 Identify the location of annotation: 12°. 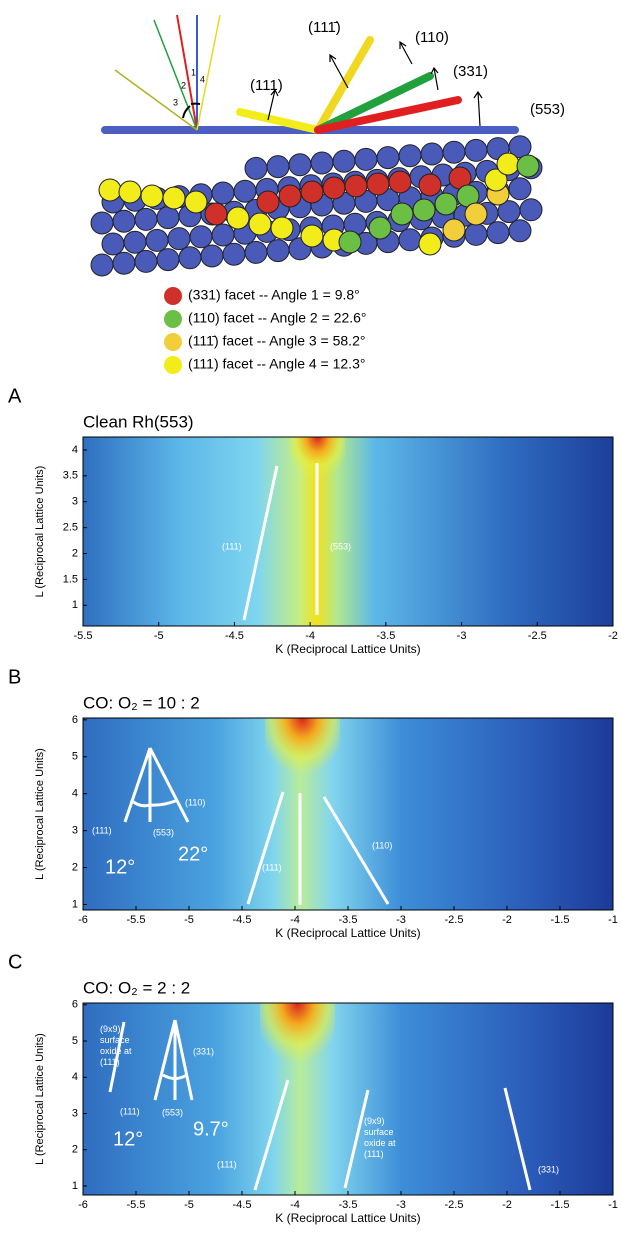
(120, 867).